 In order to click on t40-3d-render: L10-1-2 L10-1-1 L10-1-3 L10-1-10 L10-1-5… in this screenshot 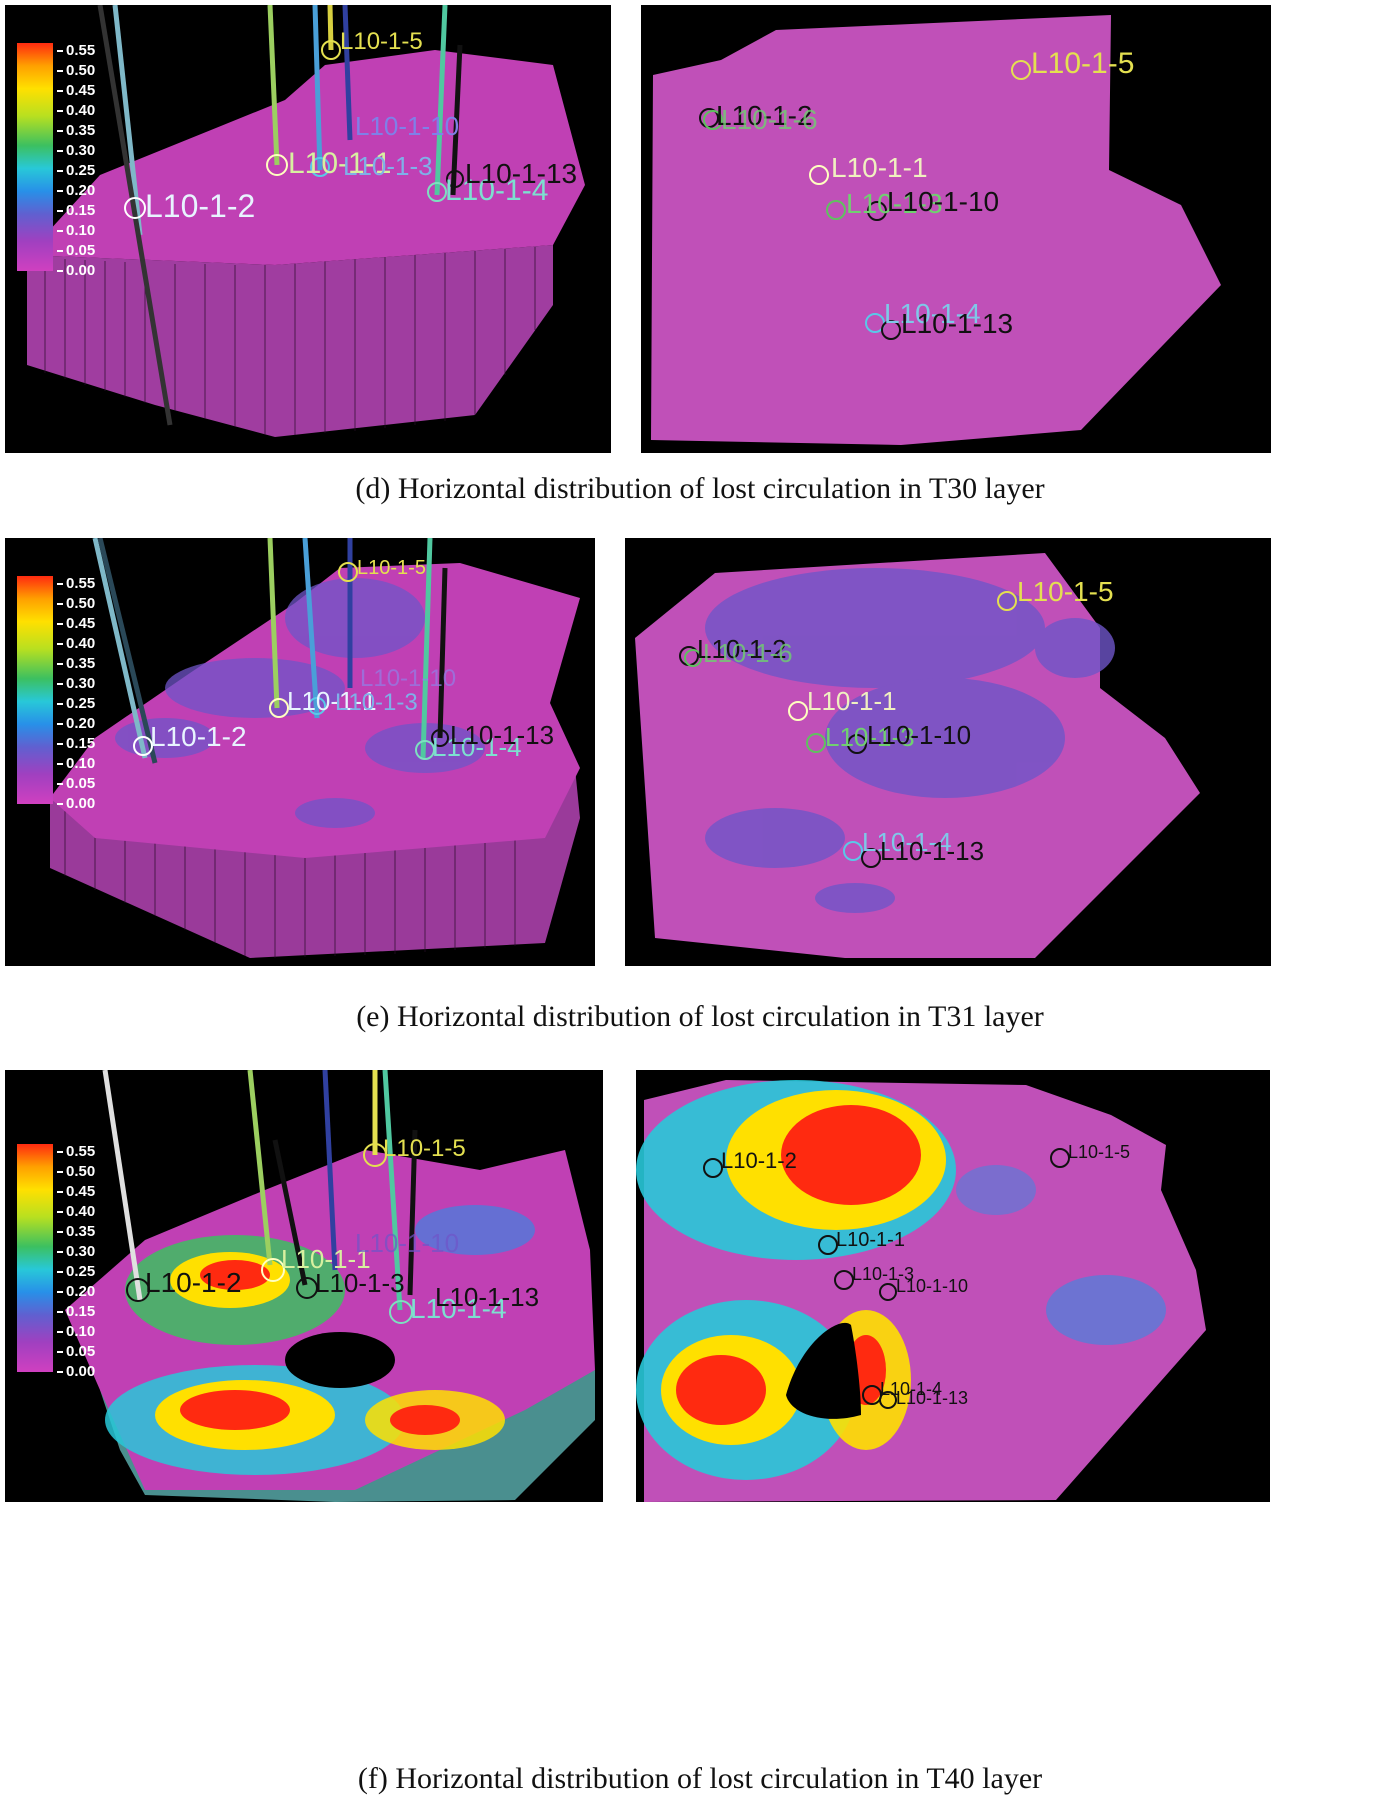, I will do `click(330, 1286)`.